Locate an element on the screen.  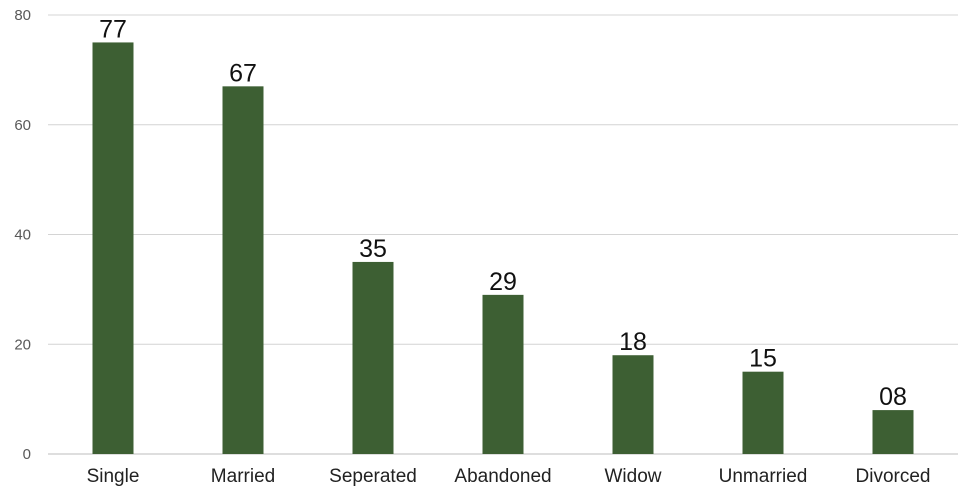
x-tick-label-married: Married is located at coordinates (243, 476).